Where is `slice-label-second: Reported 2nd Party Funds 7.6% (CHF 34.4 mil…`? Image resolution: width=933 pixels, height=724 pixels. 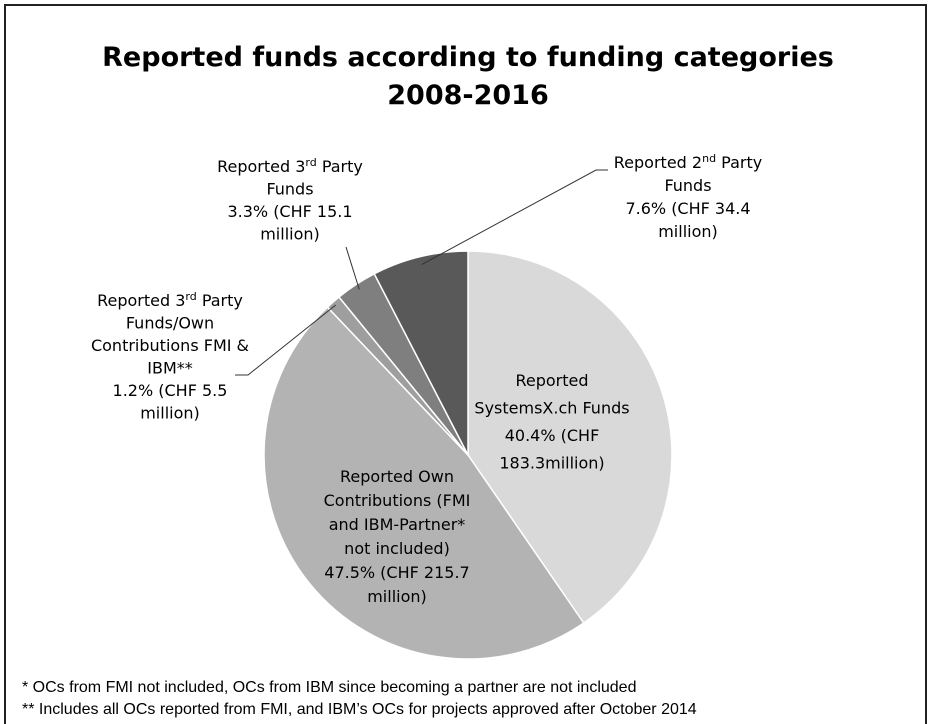 slice-label-second: Reported 2nd Party Funds 7.6% (CHF 34.4 mil… is located at coordinates (688, 196).